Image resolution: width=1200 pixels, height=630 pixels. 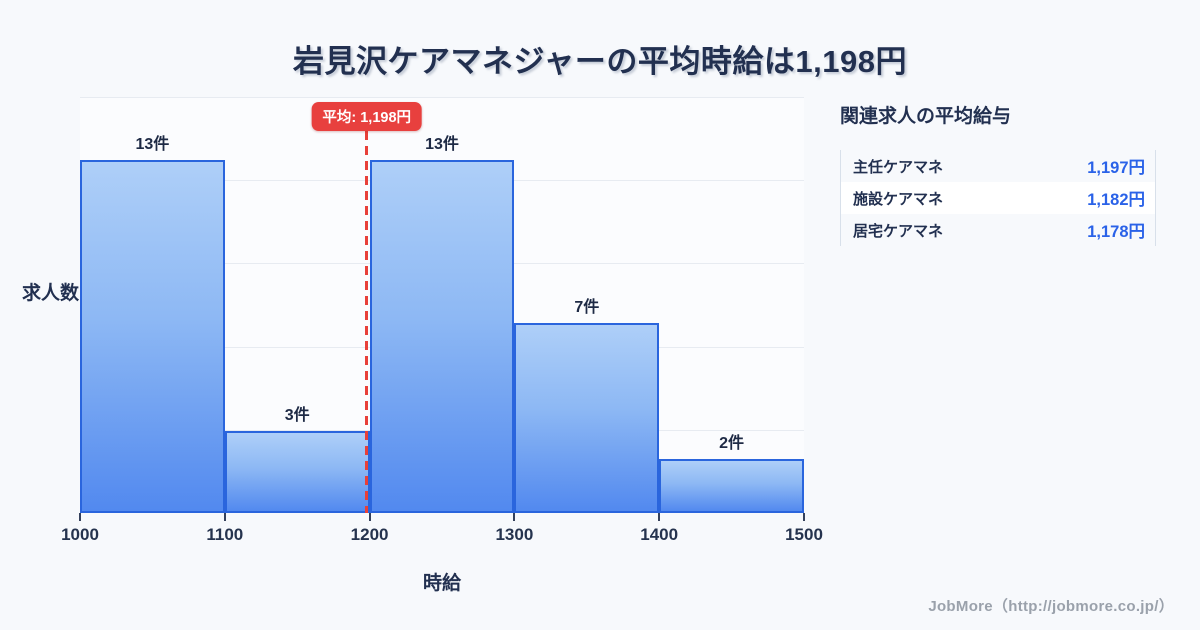 I want to click on salary-value: 1,182円, so click(x=1116, y=200).